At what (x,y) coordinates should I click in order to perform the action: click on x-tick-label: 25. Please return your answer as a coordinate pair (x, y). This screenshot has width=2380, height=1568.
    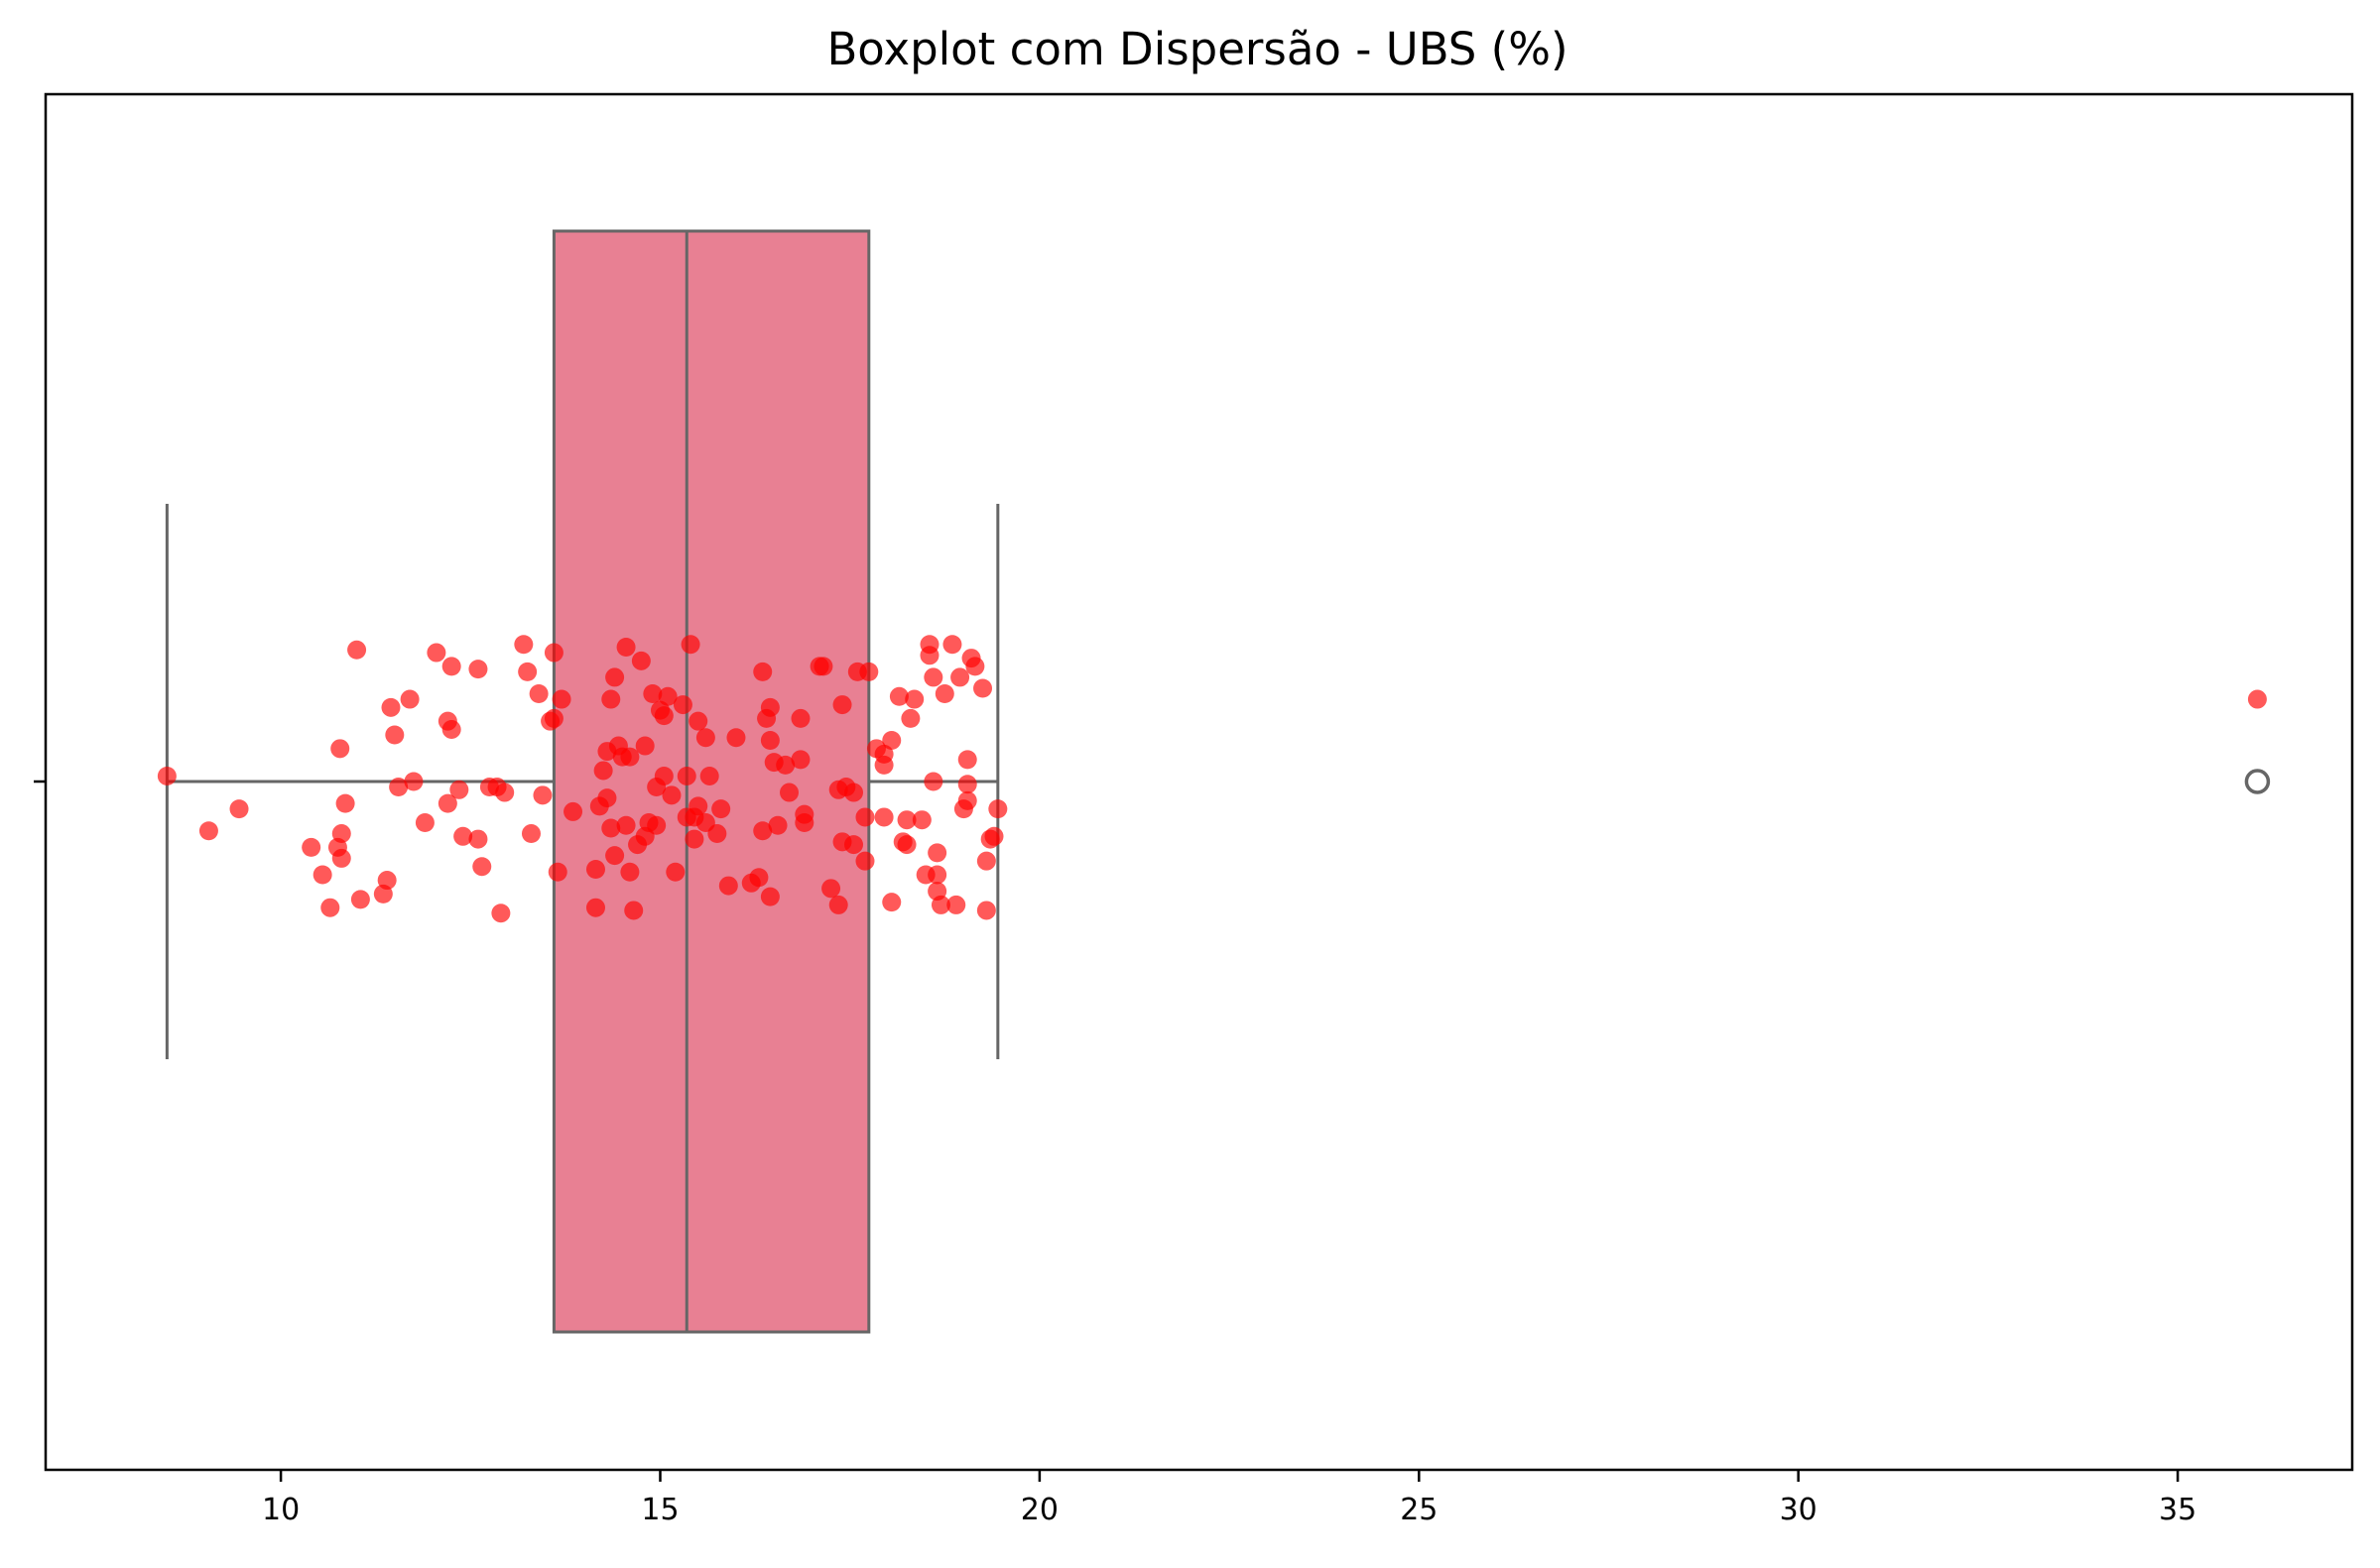
    Looking at the image, I should click on (1419, 1510).